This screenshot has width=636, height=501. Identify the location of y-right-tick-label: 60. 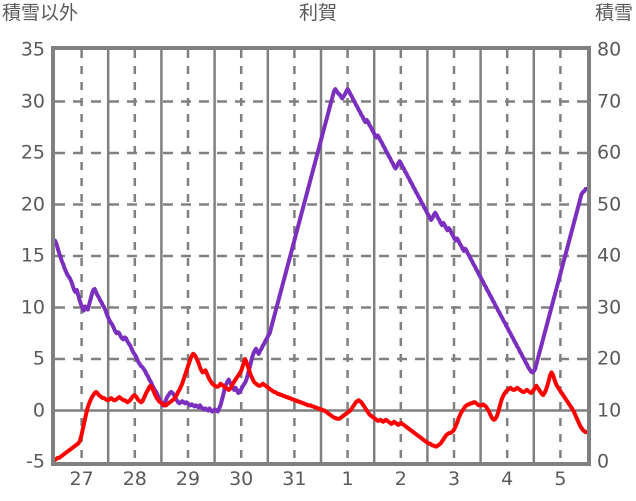
(609, 152).